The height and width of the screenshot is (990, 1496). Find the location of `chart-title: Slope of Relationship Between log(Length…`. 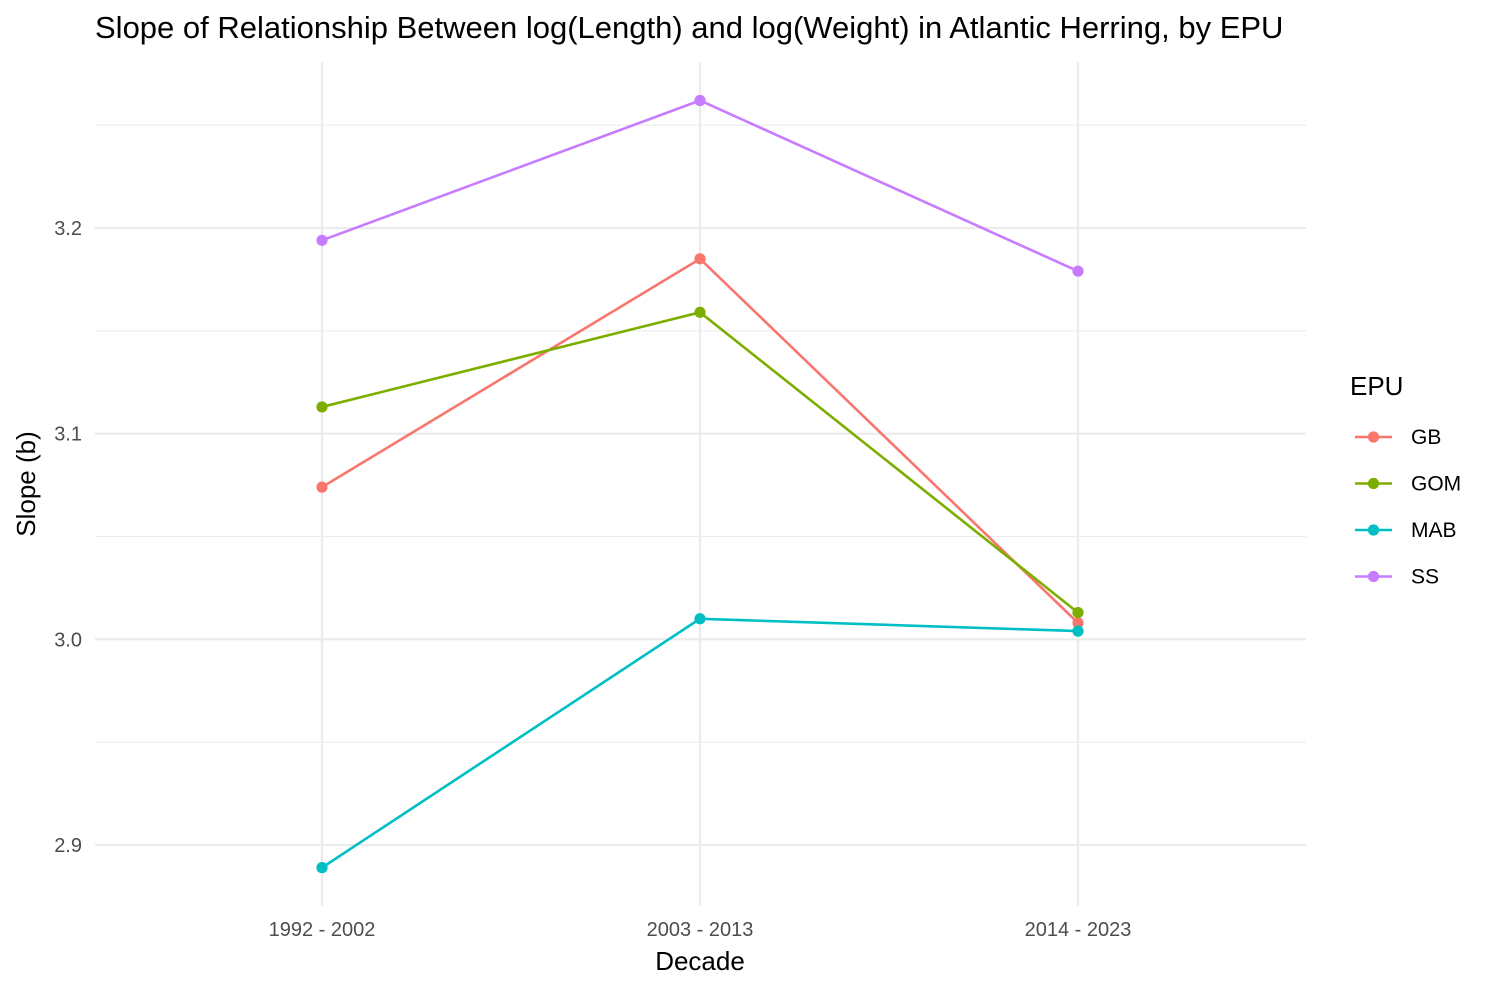

chart-title: Slope of Relationship Between log(Length… is located at coordinates (689, 27).